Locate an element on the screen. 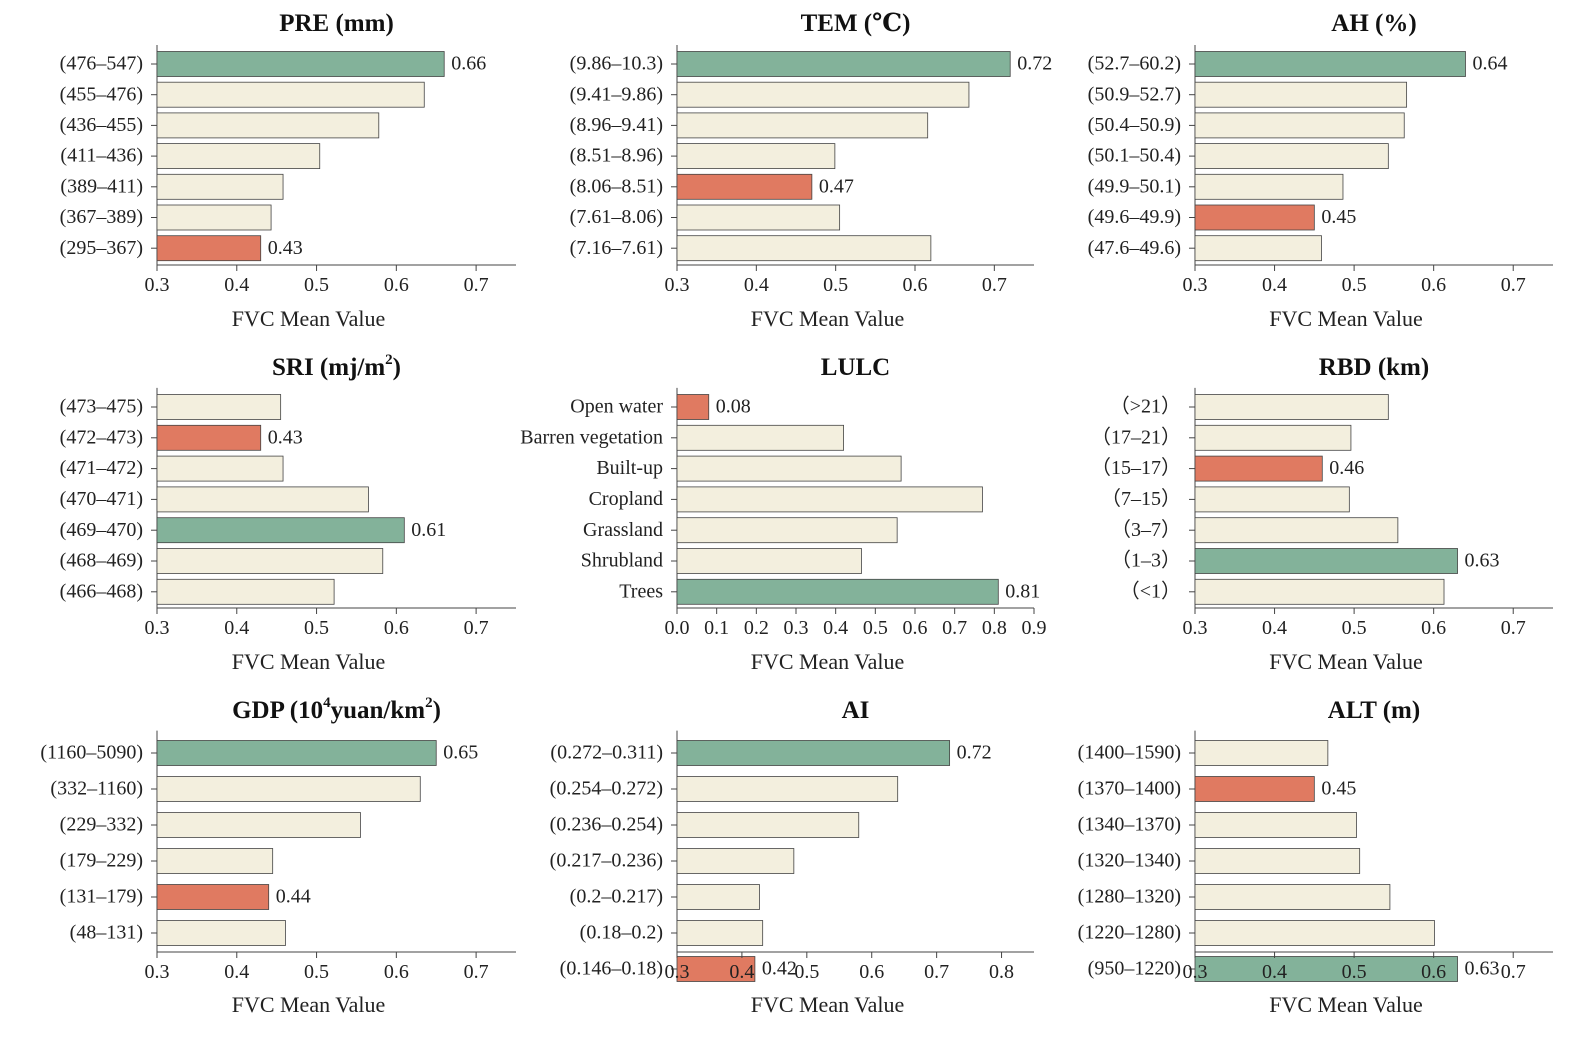 The height and width of the screenshot is (1044, 1593). value-label: 0.81 is located at coordinates (1022, 591).